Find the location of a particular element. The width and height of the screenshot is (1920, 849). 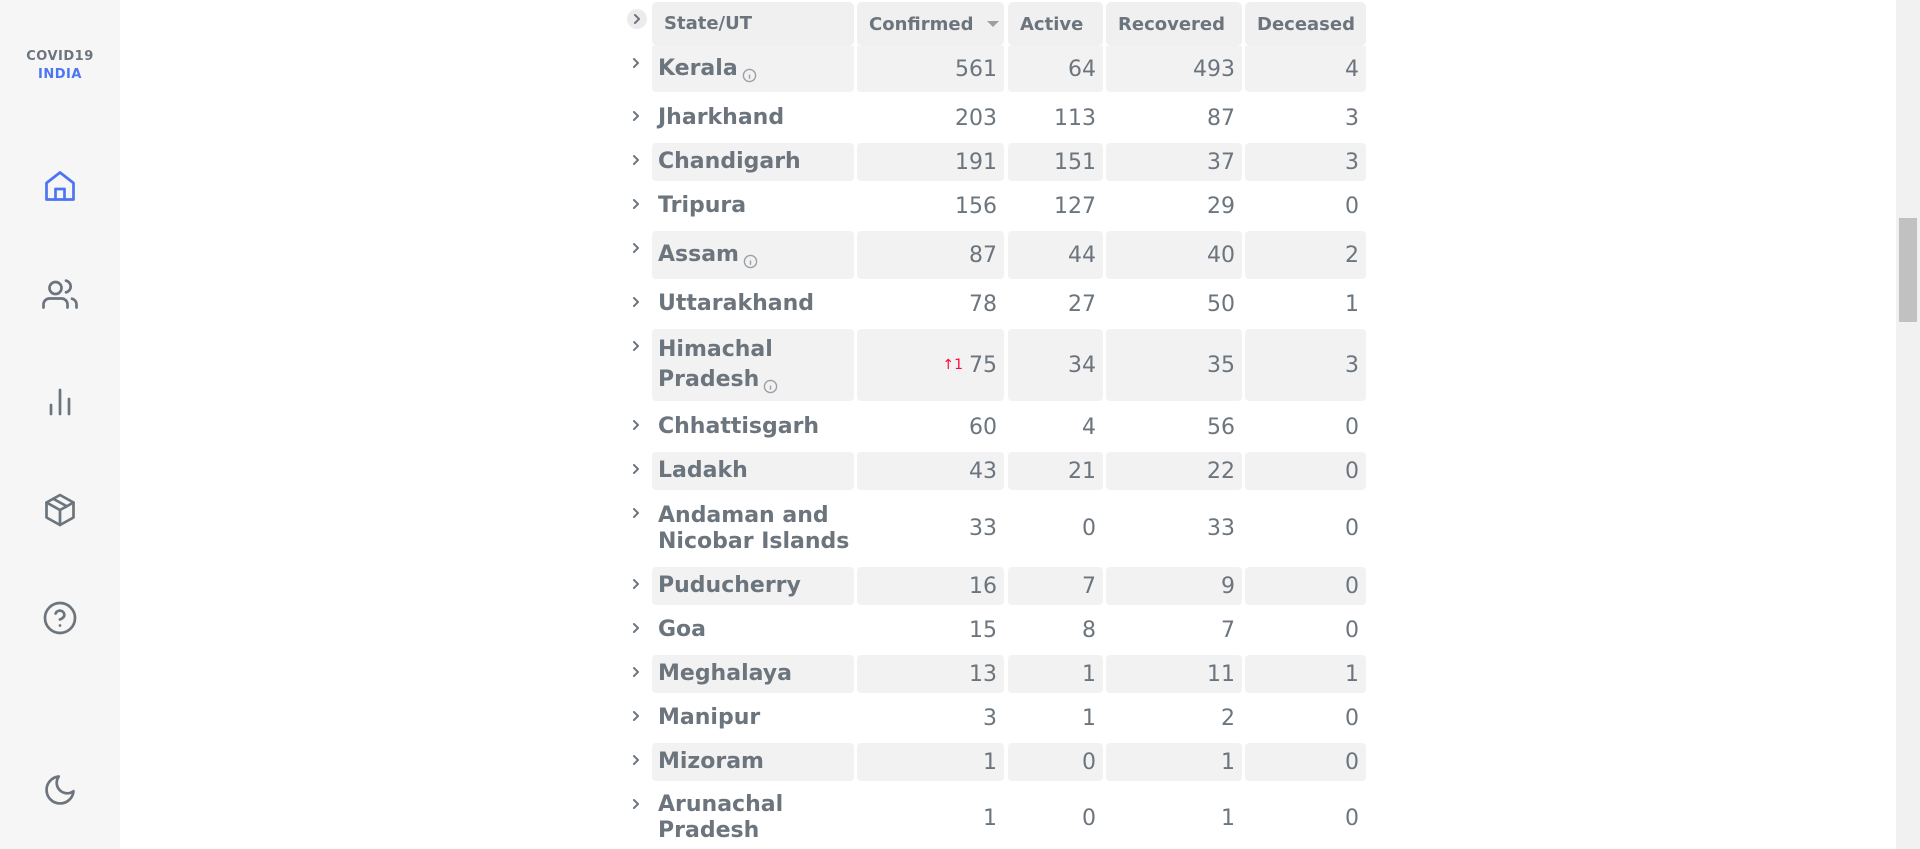

state-cell: Andaman and Nicobar Islands is located at coordinates (753, 528).